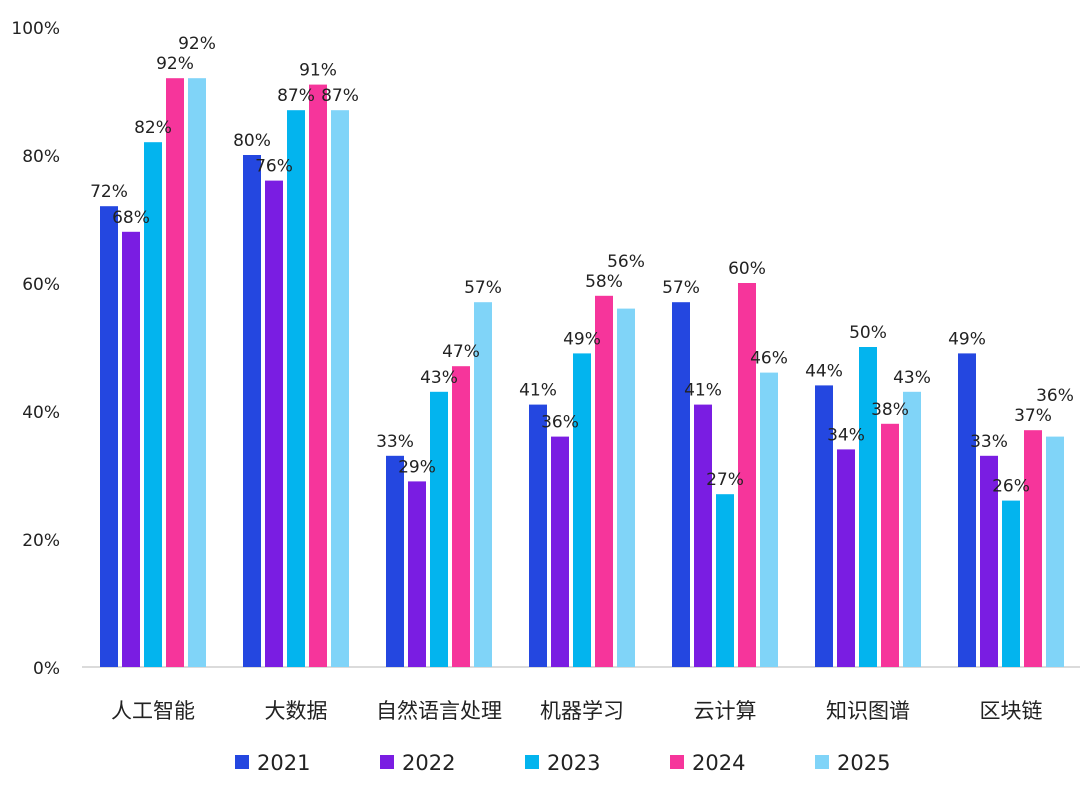  Describe the element at coordinates (532, 762) in the screenshot. I see `legend-swatch-2023` at that location.